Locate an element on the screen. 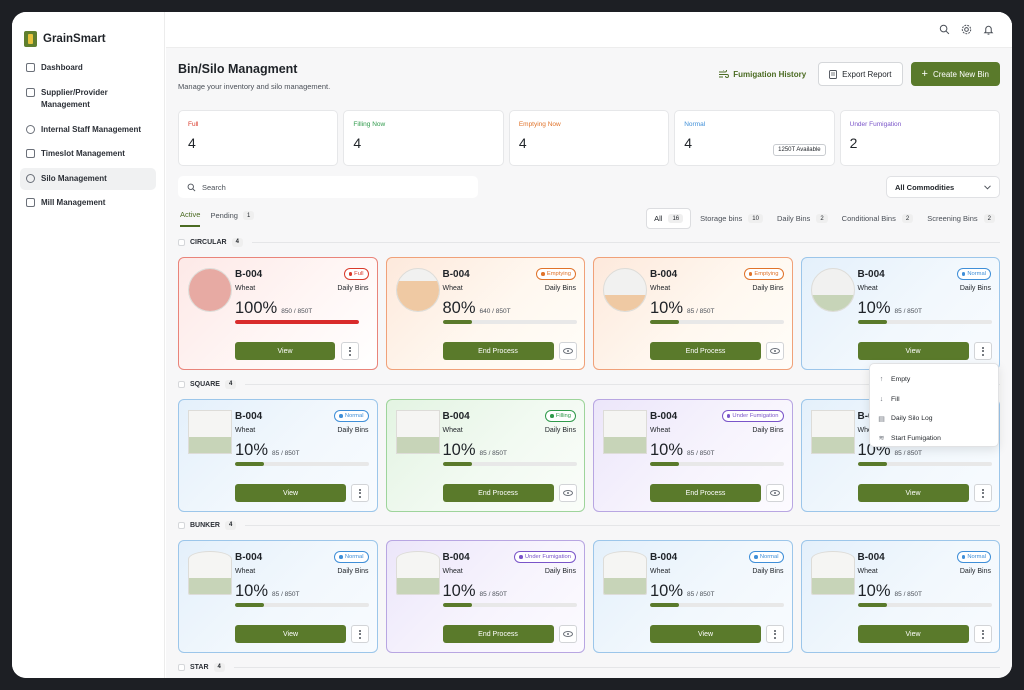 The width and height of the screenshot is (1024, 690). available-badge: 1250T Available is located at coordinates (799, 150).